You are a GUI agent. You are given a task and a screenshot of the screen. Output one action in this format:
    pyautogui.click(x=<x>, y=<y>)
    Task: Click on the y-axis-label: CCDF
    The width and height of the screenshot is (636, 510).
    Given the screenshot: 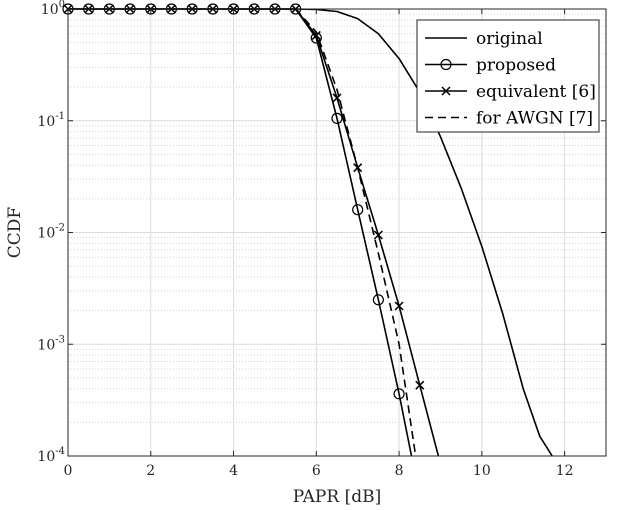 What is the action you would take?
    pyautogui.click(x=15, y=233)
    